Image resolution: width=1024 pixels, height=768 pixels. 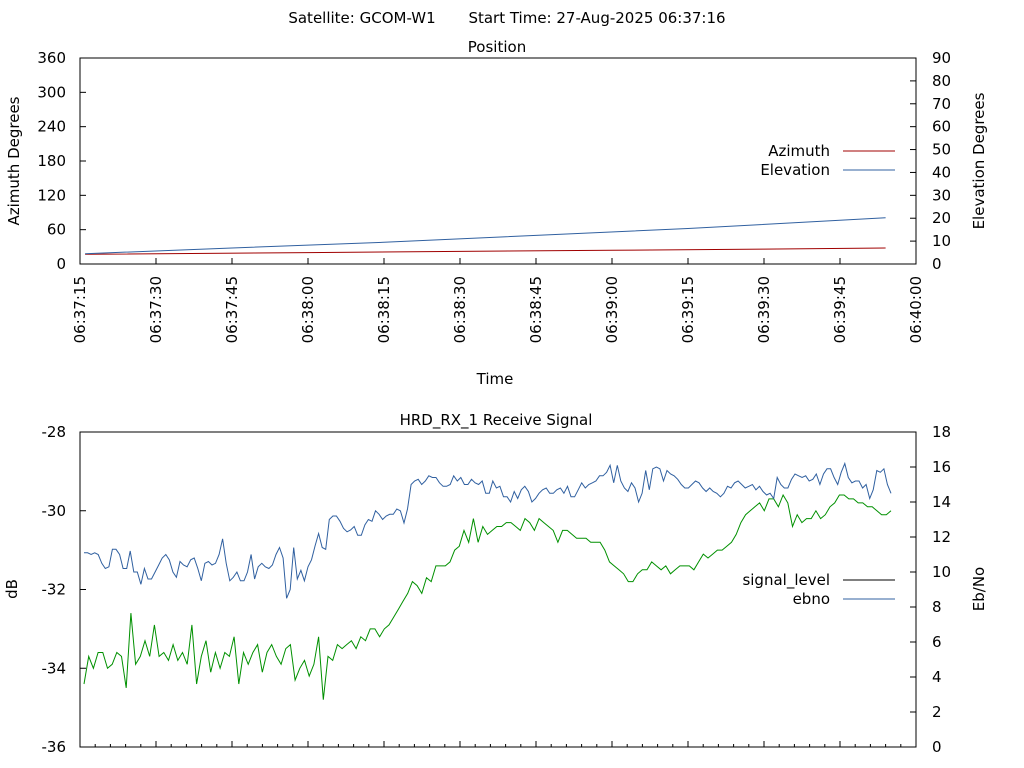 What do you see at coordinates (156, 309) in the screenshot?
I see `position-xtick-label: 06:37:30` at bounding box center [156, 309].